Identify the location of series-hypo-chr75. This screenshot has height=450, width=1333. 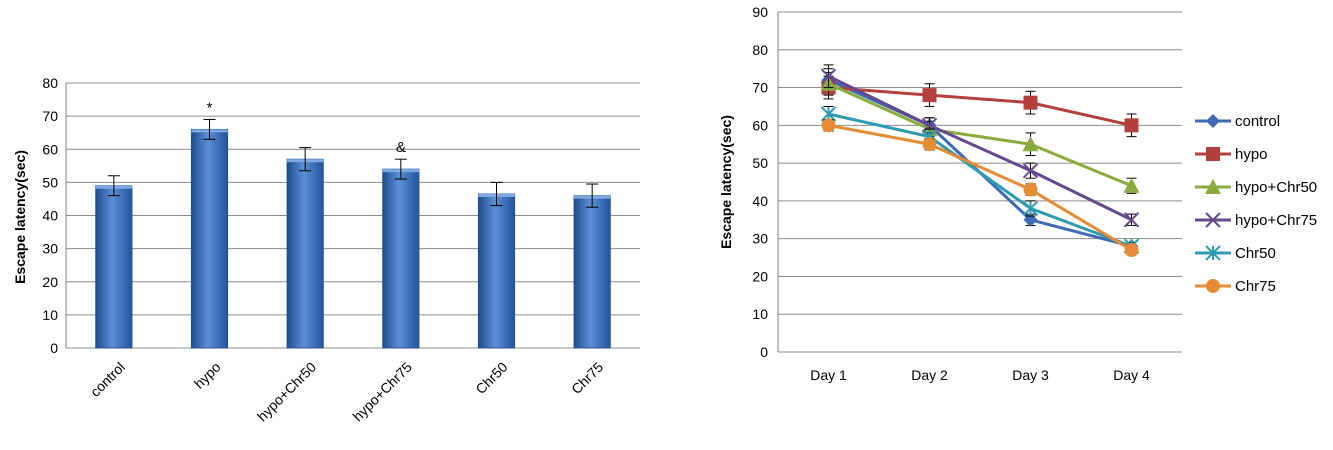
(980, 146).